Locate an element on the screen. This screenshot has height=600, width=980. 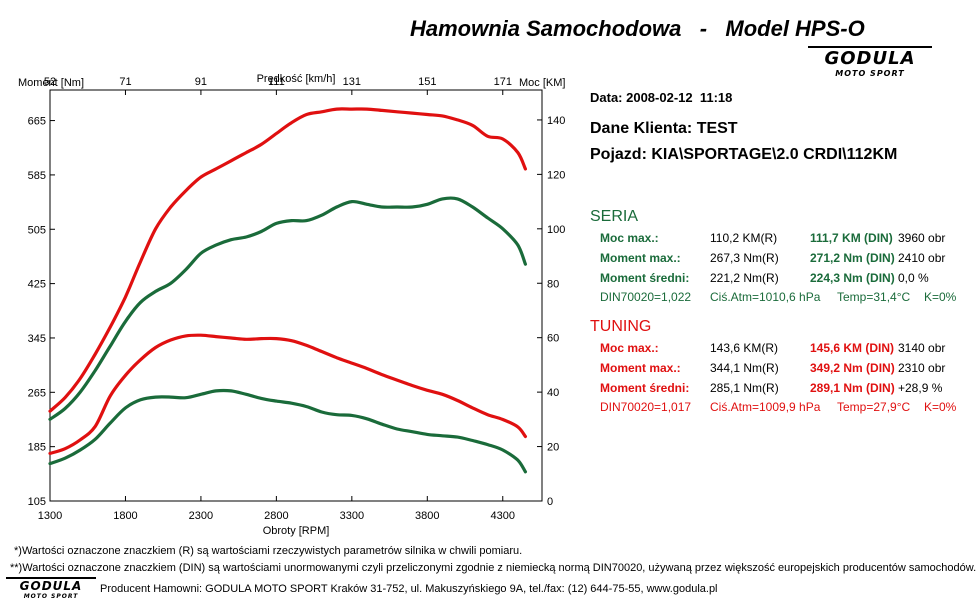
logo-brand-small: GODULA is located at coordinates (51, 586).